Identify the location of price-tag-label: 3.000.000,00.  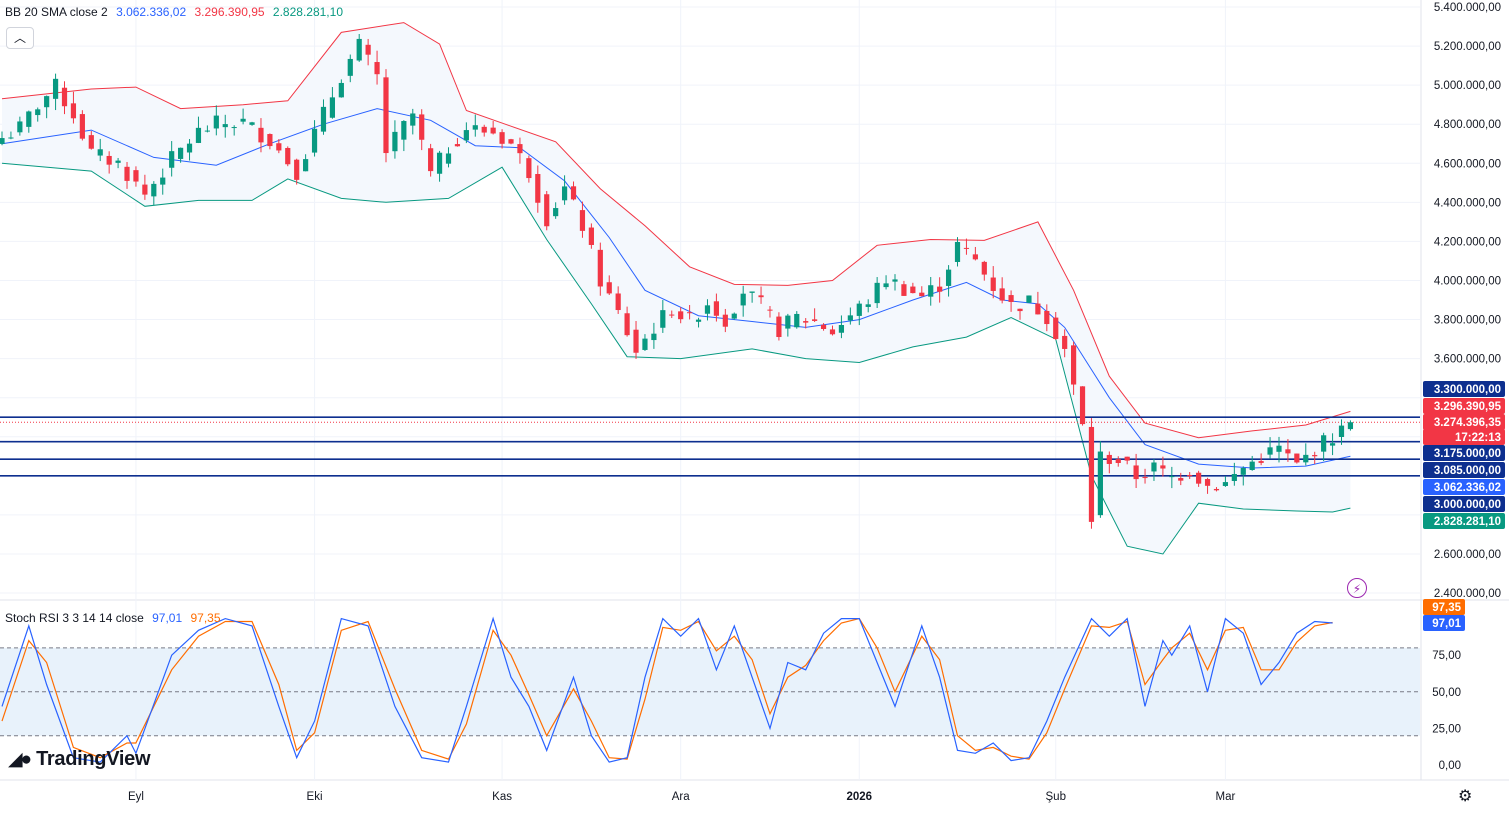
(1467, 505).